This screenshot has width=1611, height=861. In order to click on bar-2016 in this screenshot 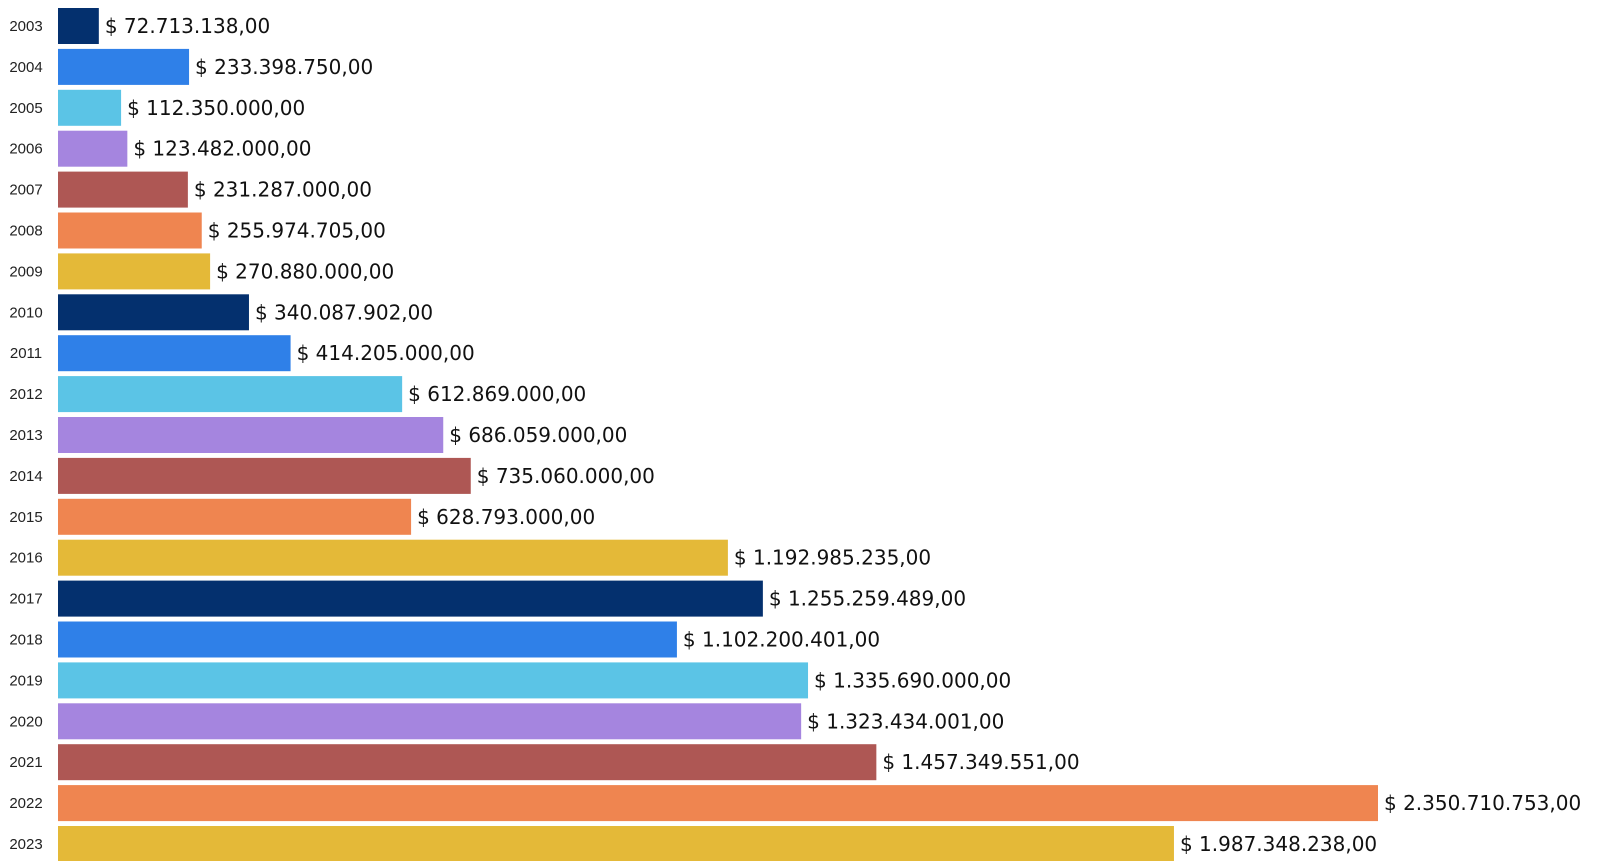, I will do `click(393, 557)`.